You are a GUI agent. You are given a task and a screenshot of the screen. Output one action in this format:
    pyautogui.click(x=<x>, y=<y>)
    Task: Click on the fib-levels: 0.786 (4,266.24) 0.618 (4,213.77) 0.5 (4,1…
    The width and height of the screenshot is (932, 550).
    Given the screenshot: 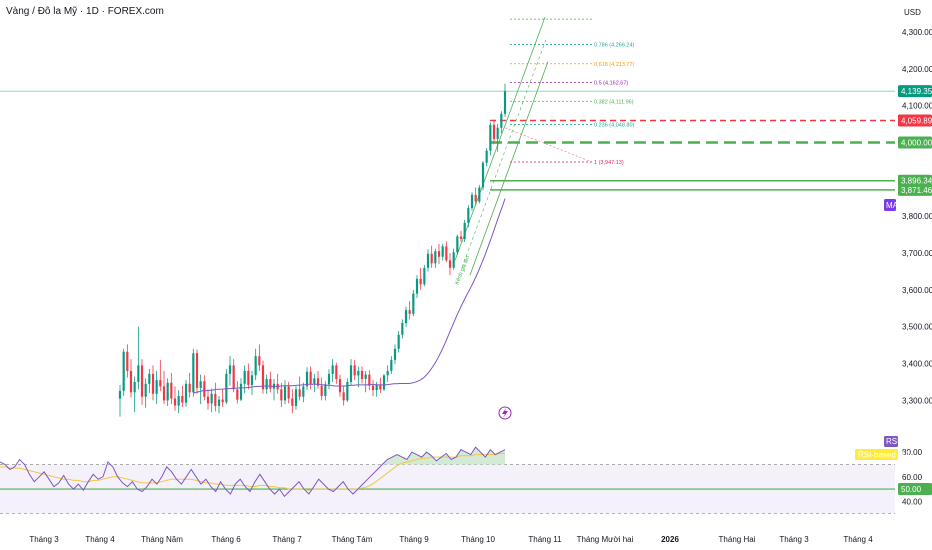 What is the action you would take?
    pyautogui.click(x=569, y=92)
    